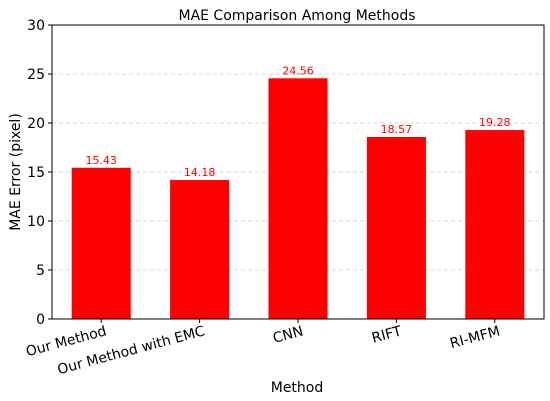 Image resolution: width=550 pixels, height=401 pixels. Describe the element at coordinates (297, 388) in the screenshot. I see `x-axis-label: Method` at that location.